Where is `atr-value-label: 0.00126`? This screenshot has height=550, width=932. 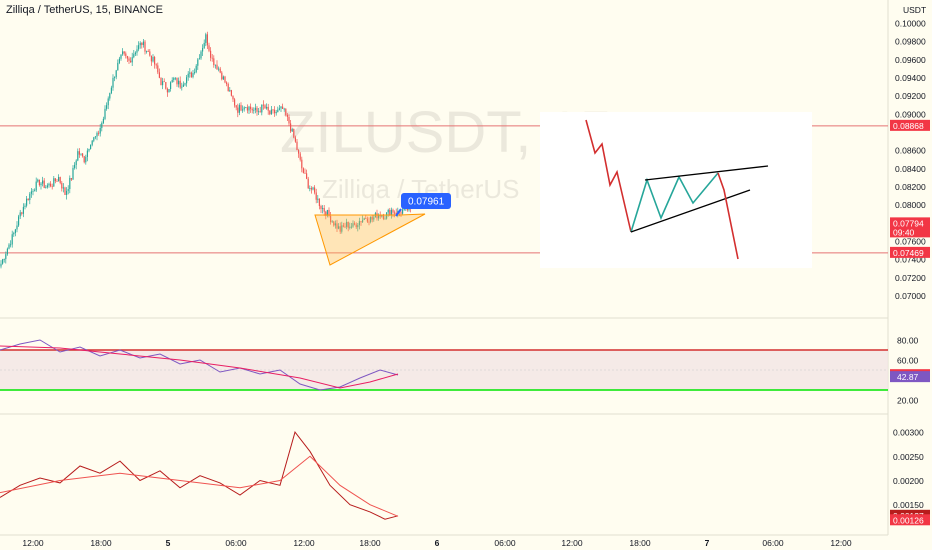
atr-value-label: 0.00126 is located at coordinates (908, 520).